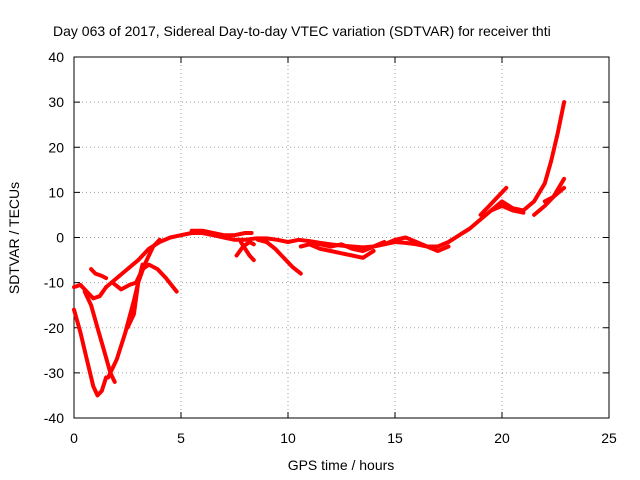  Describe the element at coordinates (54, 328) in the screenshot. I see `y-tick-label: -20` at that location.